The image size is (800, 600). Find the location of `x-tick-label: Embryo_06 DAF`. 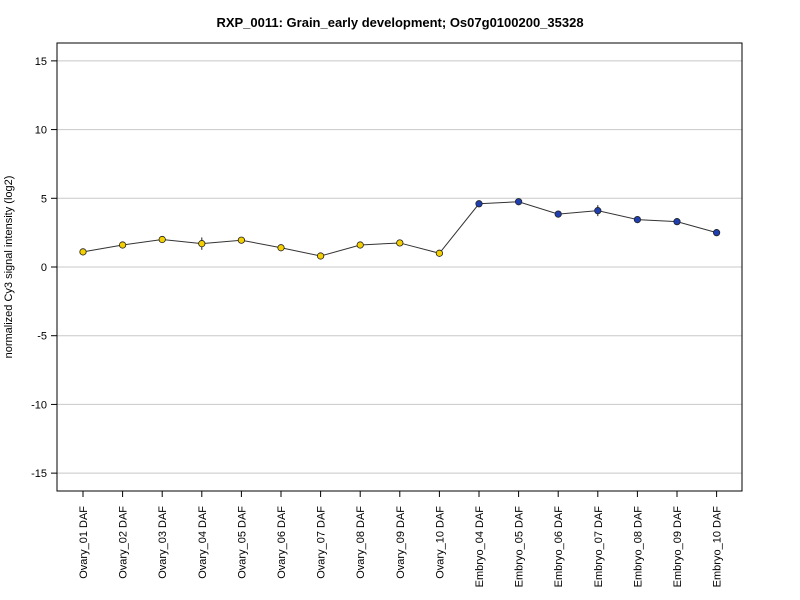

x-tick-label: Embryo_06 DAF is located at coordinates (559, 547).